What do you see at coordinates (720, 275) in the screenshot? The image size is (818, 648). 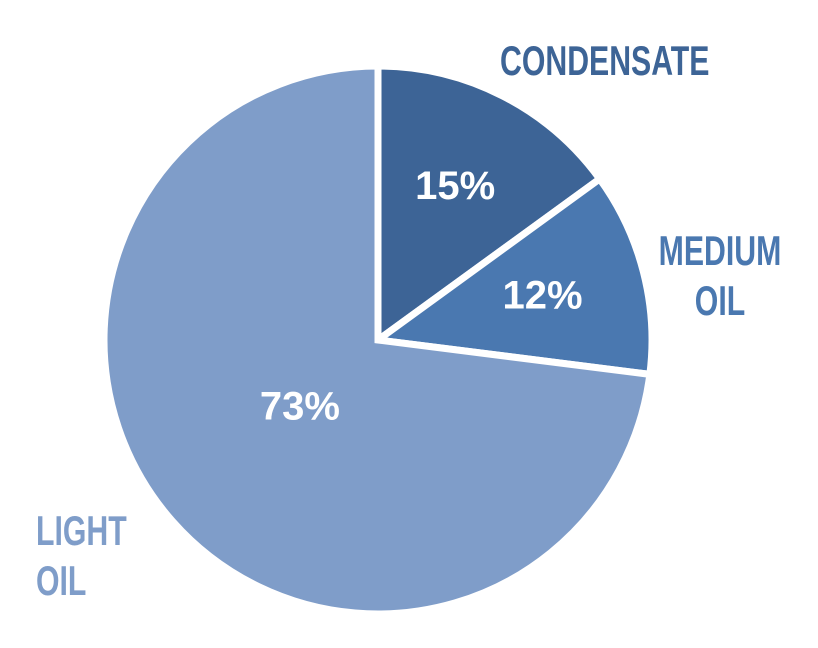 I see `category-label: MEDIUM OIL` at bounding box center [720, 275].